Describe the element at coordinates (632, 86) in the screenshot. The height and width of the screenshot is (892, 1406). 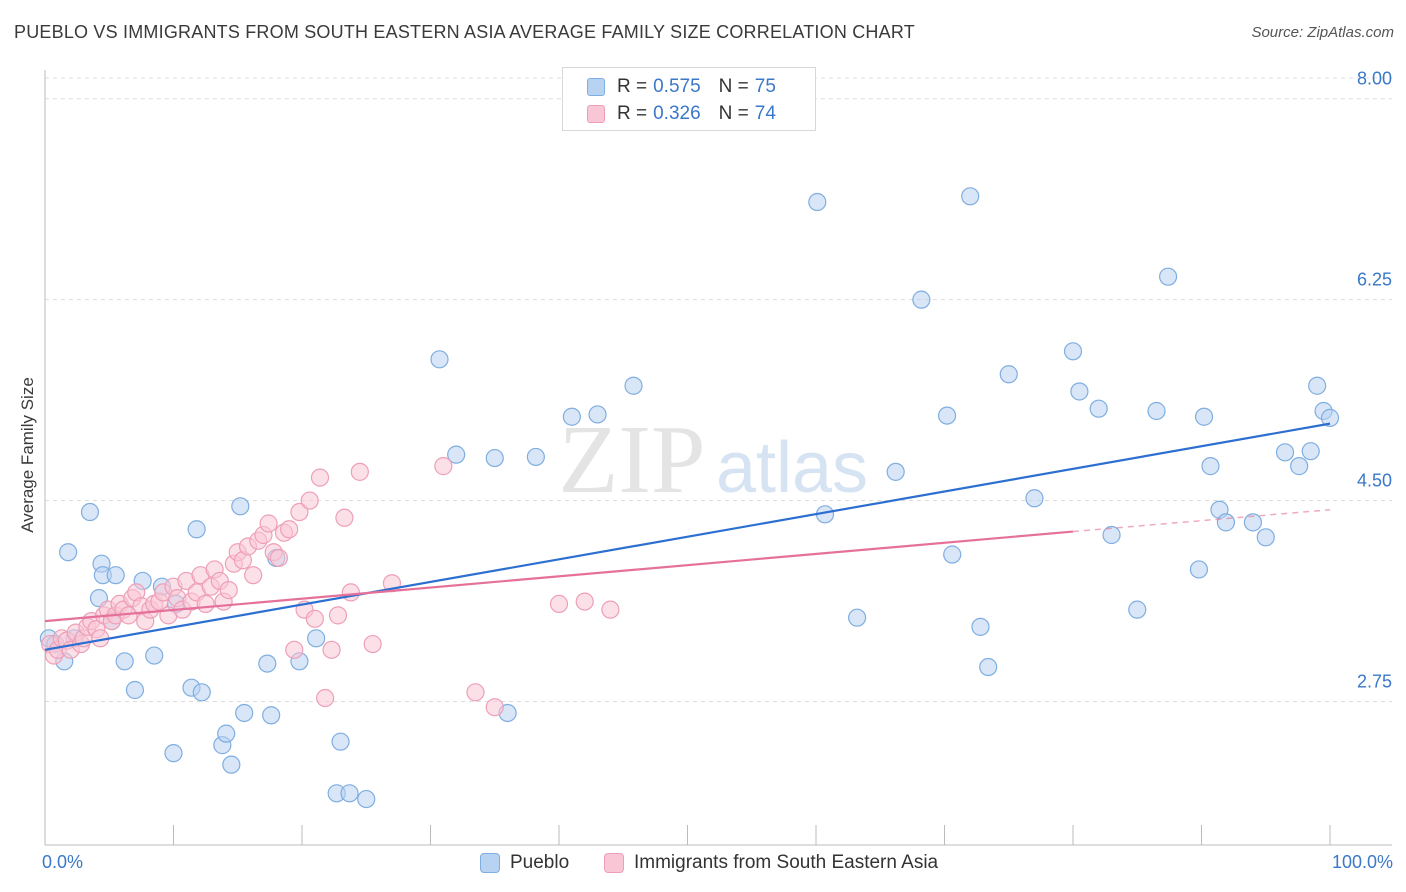
I see `pueblo-r-label: R =` at that location.